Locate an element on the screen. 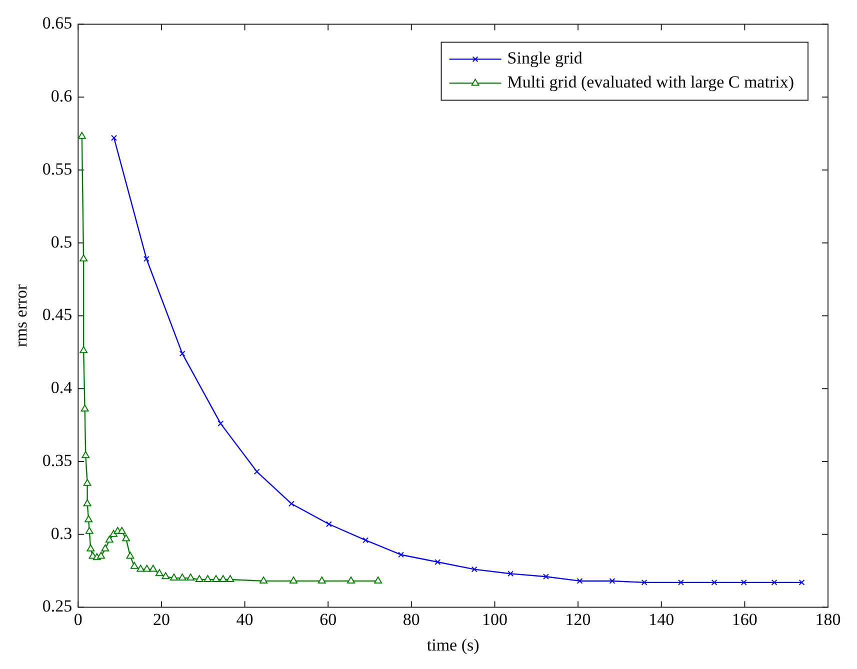  x-tick-label: 120 is located at coordinates (578, 619).